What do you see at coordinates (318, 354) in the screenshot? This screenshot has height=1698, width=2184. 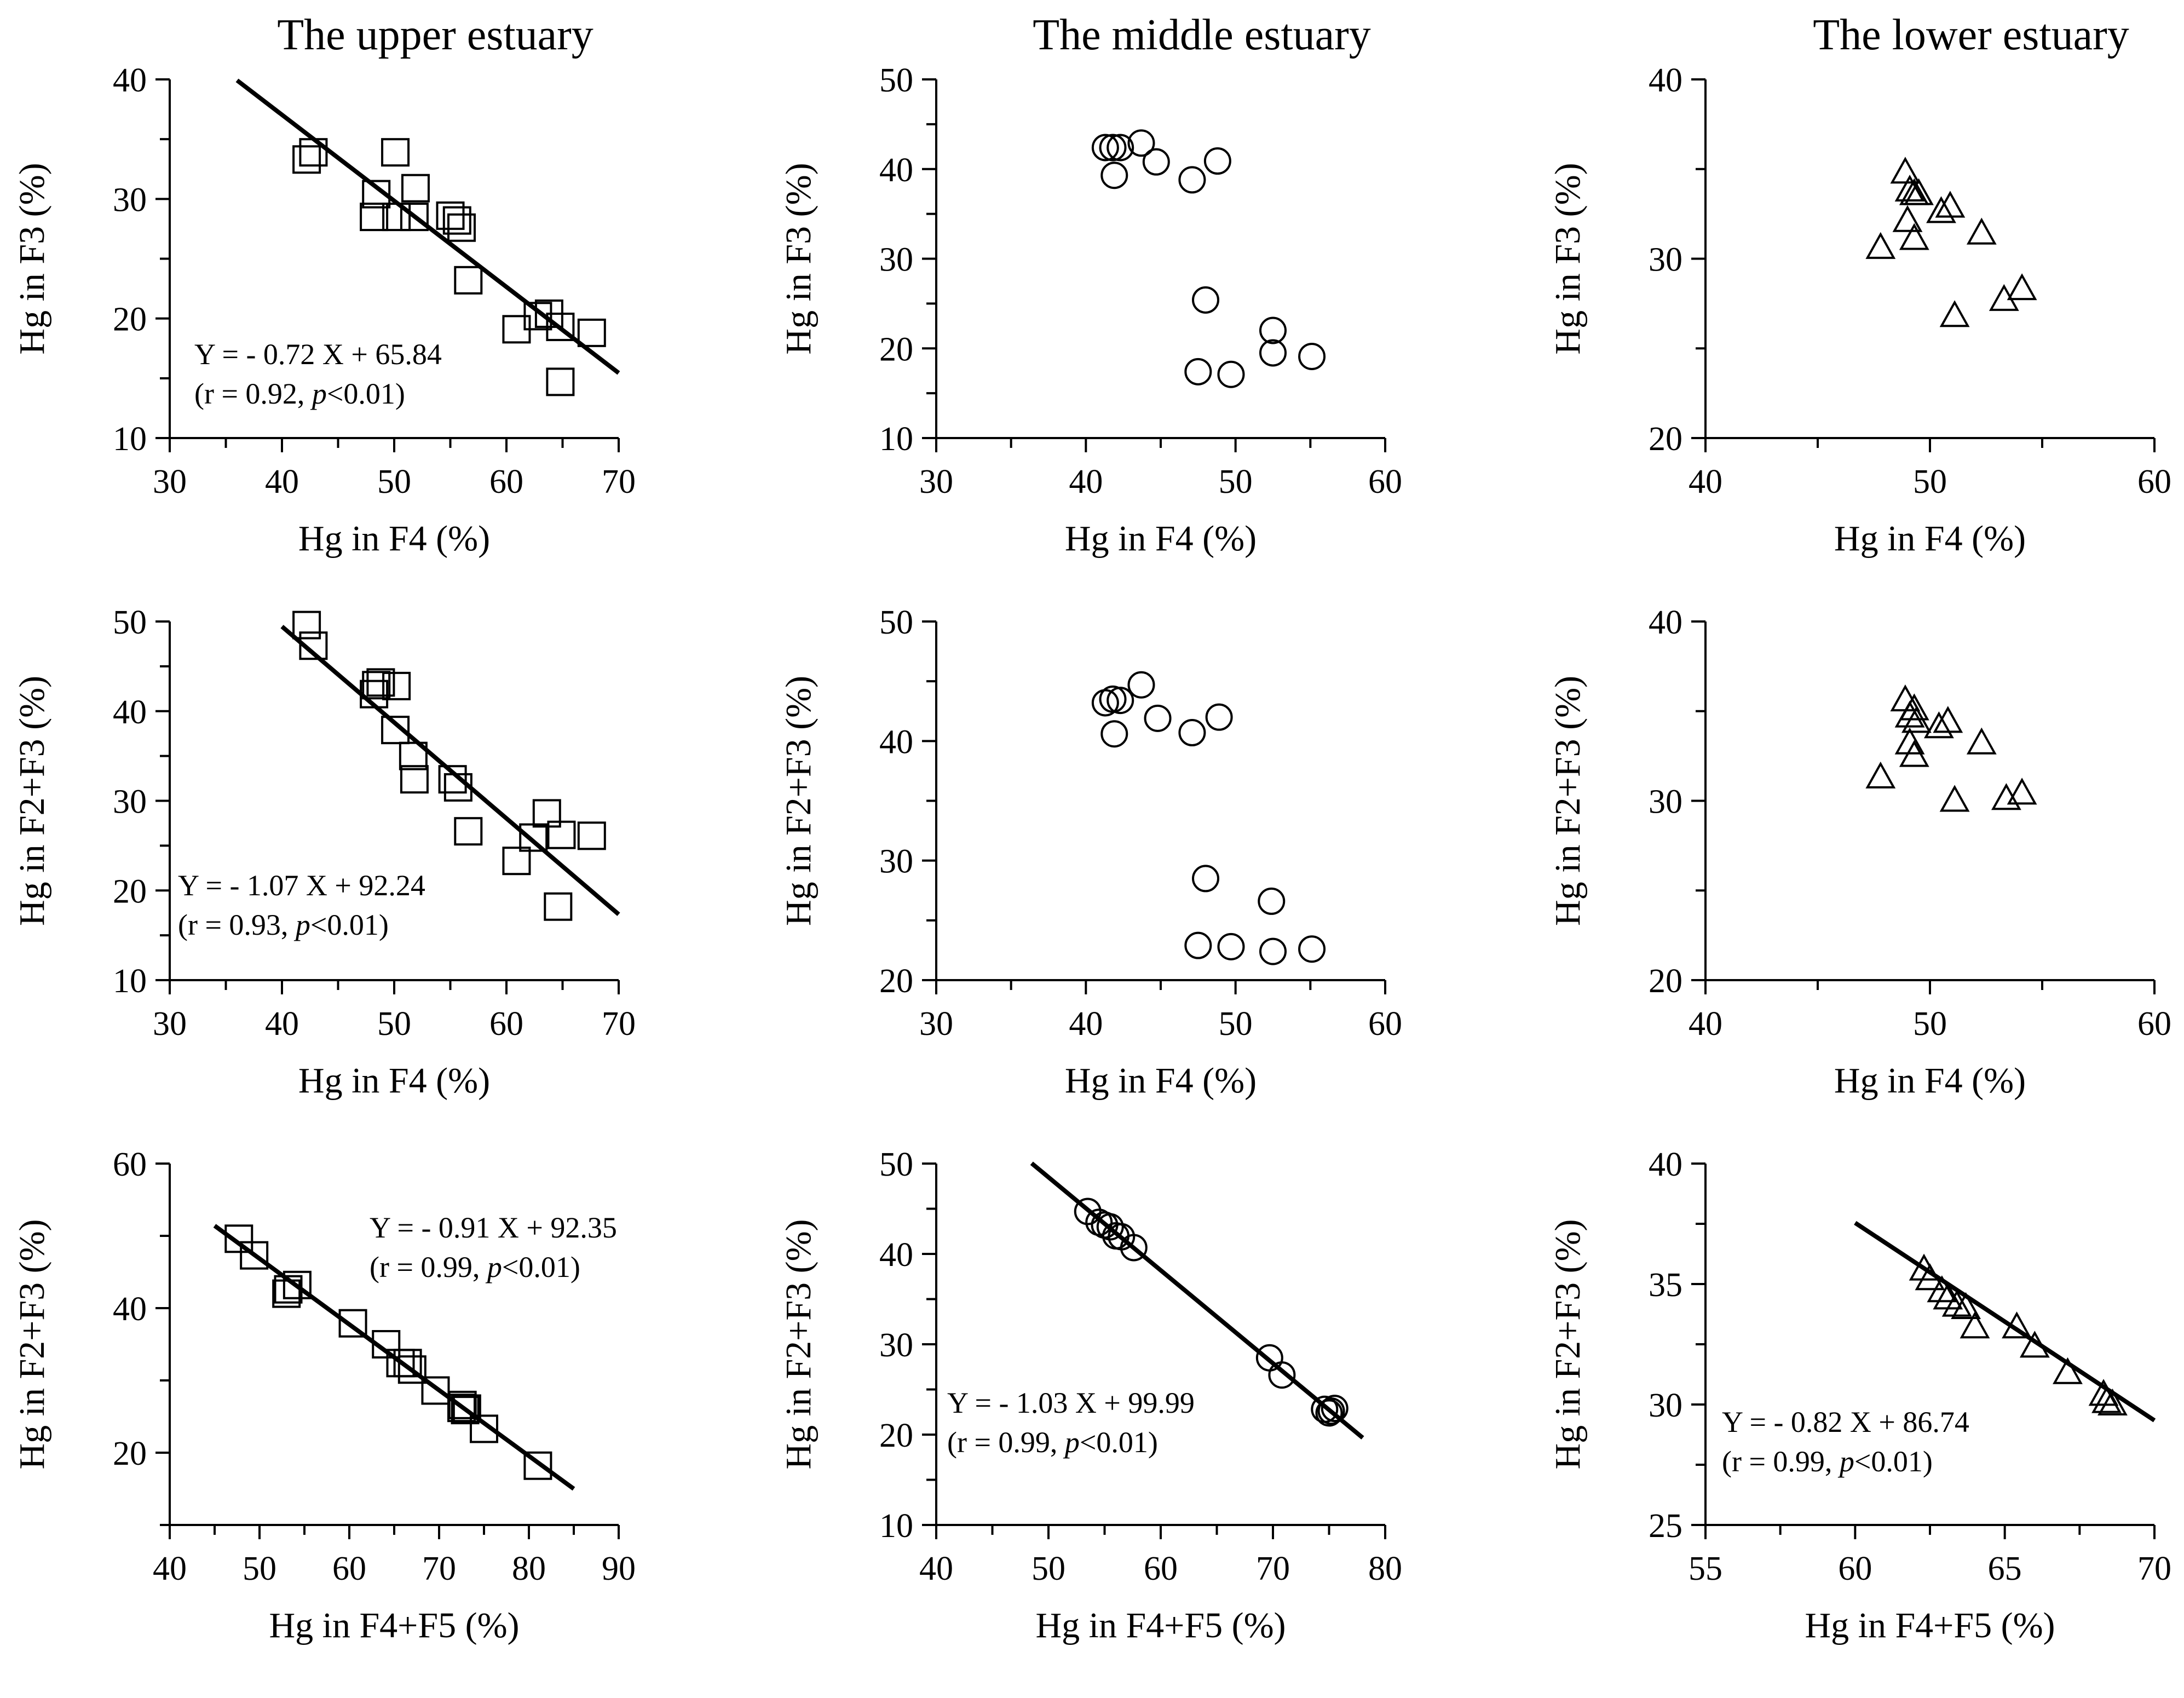 I see `regression-equation: Y = - 0.72 X + 65.84` at bounding box center [318, 354].